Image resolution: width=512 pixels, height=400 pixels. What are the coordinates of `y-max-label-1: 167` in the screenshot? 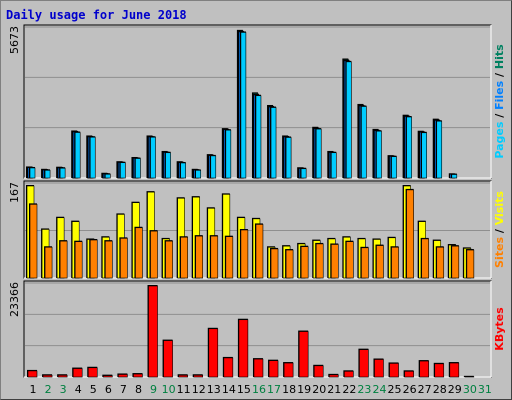 It's located at (14, 192).